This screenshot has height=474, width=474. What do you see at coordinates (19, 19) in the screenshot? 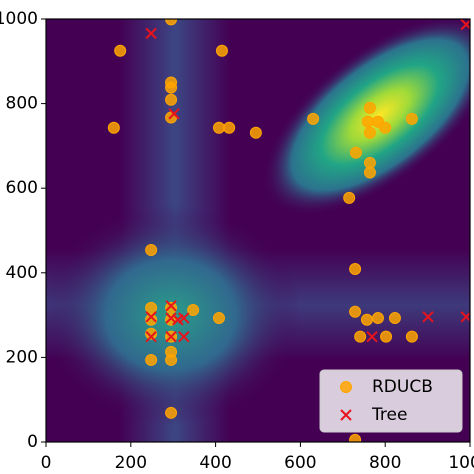
I see `y-tick-label: 1000` at bounding box center [19, 19].